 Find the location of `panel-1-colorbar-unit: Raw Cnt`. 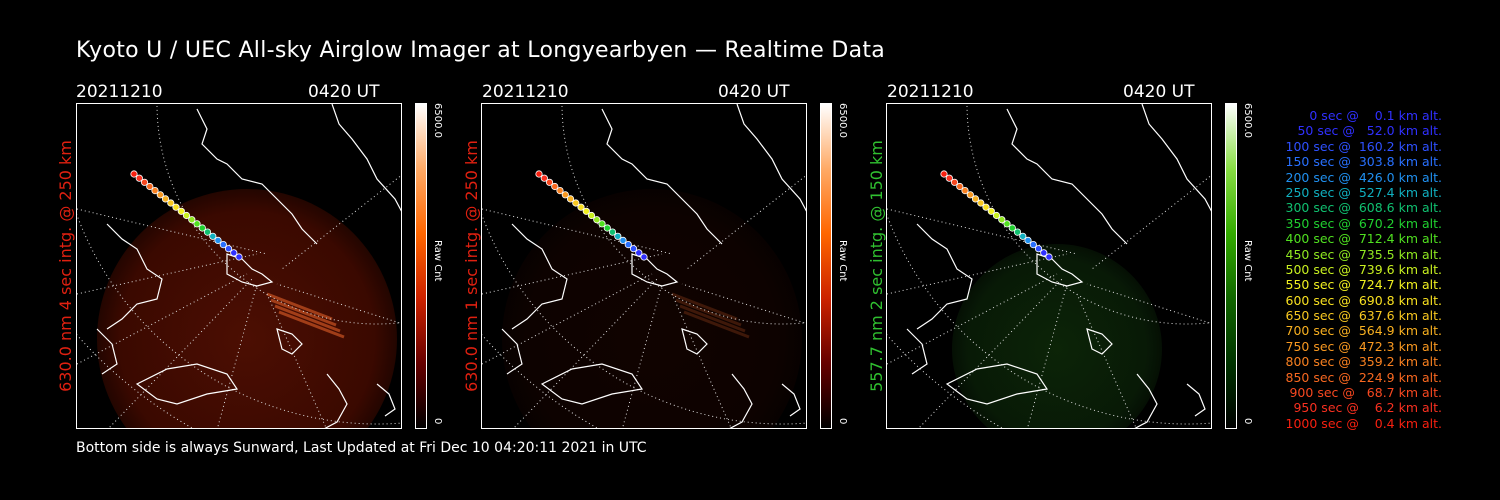

panel-1-colorbar-unit: Raw Cnt is located at coordinates (437, 261).